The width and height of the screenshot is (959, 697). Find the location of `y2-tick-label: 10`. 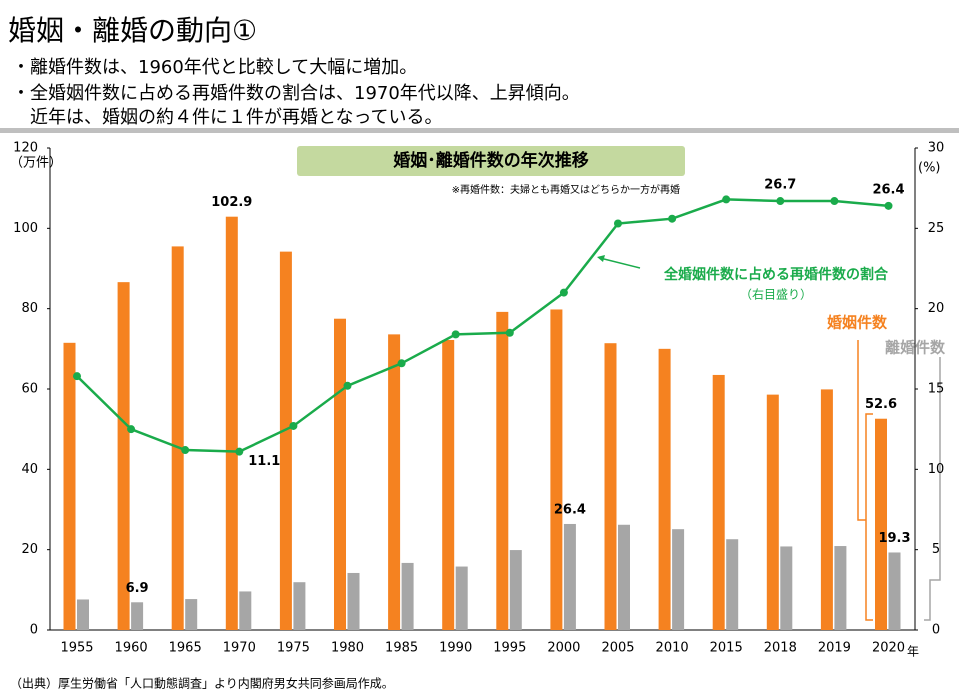

y2-tick-label: 10 is located at coordinates (936, 469).